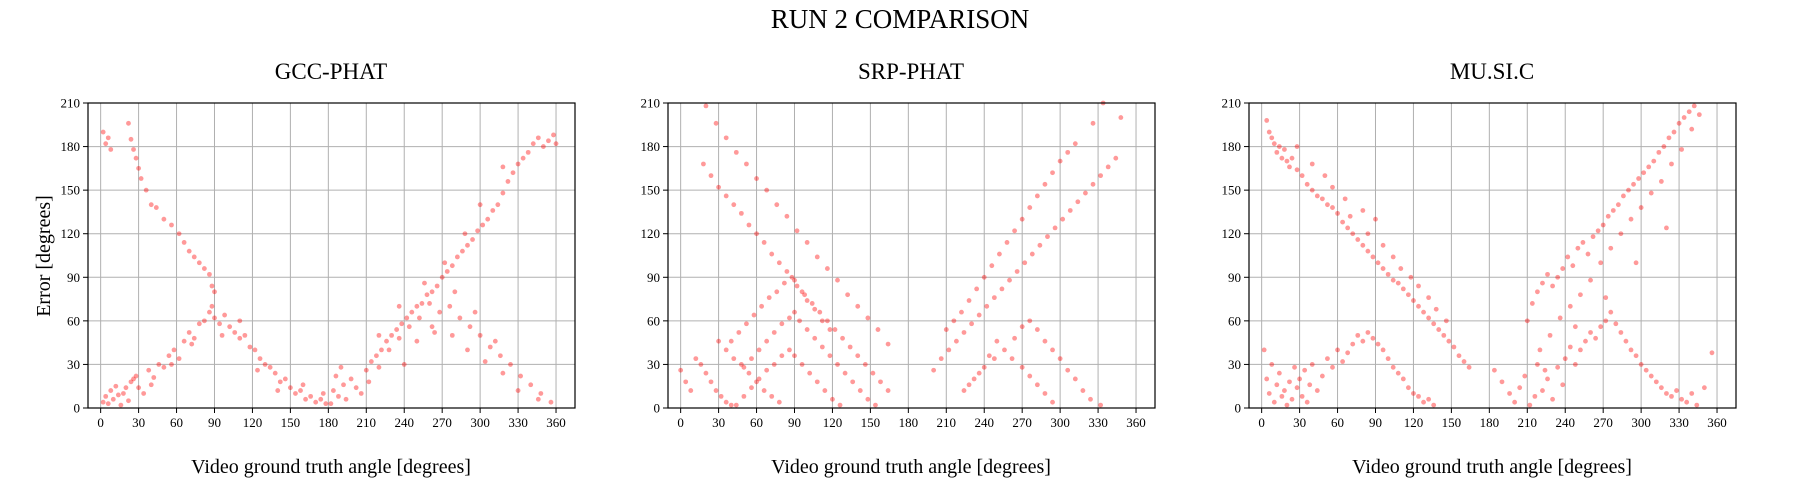 This screenshot has width=1800, height=500. What do you see at coordinates (138, 422) in the screenshot?
I see `x-tick-label: 30` at bounding box center [138, 422].